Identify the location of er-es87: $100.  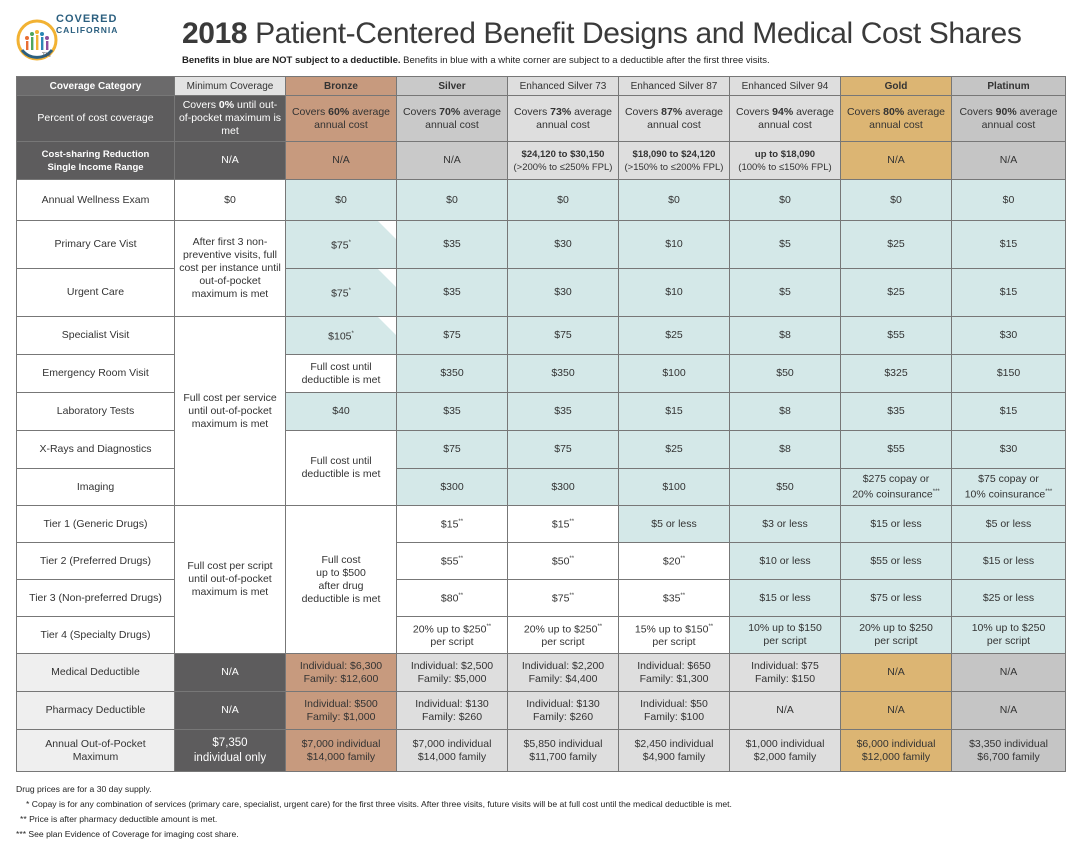
(674, 373).